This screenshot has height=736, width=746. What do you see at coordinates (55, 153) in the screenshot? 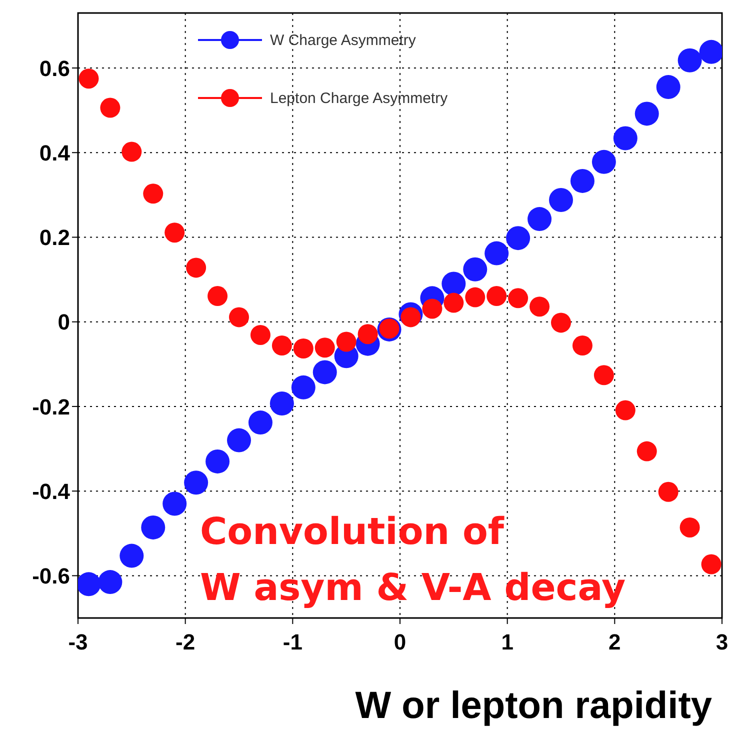
I see `y-tick-label: 0.4` at bounding box center [55, 153].